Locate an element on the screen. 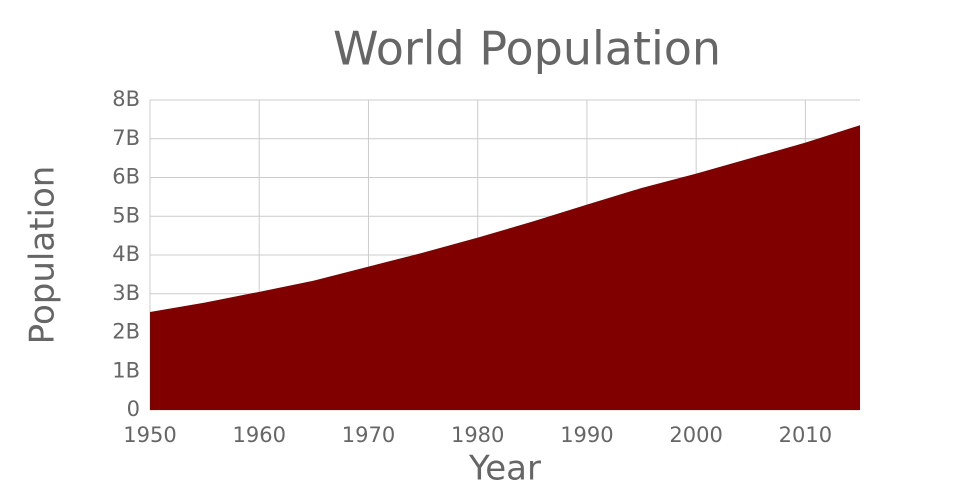 This screenshot has height=504, width=960. y-tick-label: 7B is located at coordinates (126, 138).